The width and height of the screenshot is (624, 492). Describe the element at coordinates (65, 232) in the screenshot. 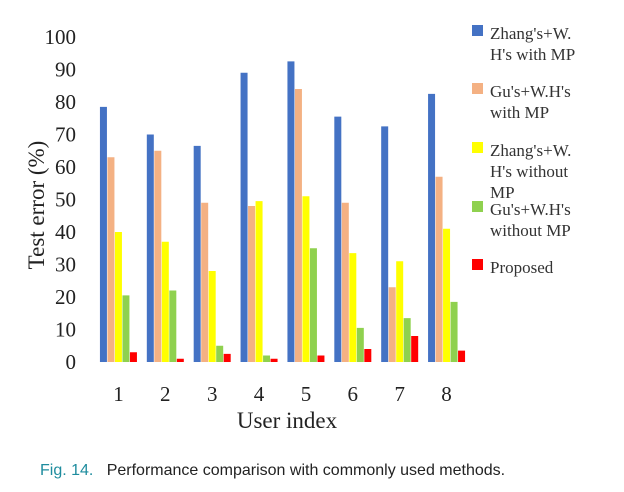

I see `y-tick-label: 40` at that location.